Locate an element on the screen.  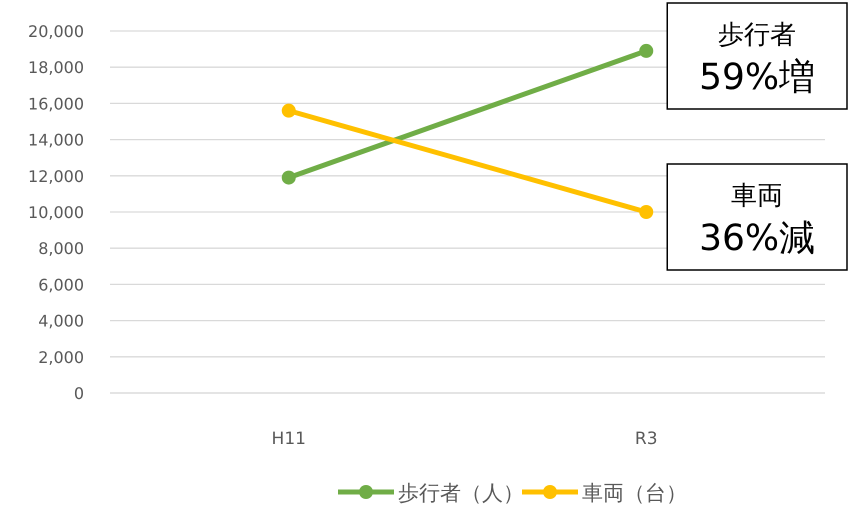
y-tick-label: 2,000 is located at coordinates (61, 357).